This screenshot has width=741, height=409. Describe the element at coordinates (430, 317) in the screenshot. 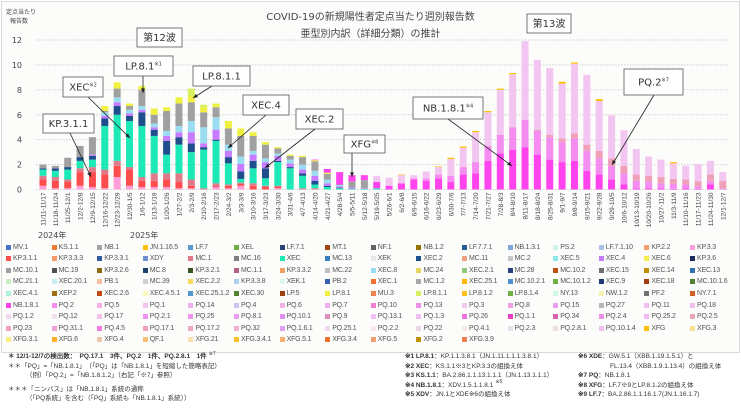

I see `legend-item-PQ.1.3: PQ.1.3` at that location.